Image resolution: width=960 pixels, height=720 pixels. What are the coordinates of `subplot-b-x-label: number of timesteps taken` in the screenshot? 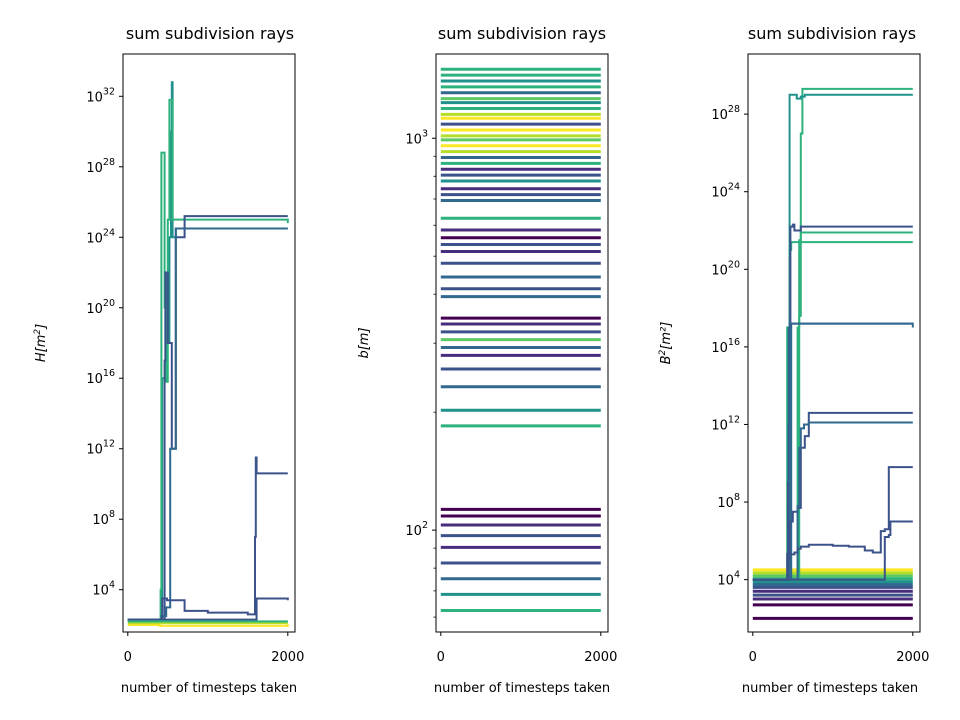 It's located at (522, 688).